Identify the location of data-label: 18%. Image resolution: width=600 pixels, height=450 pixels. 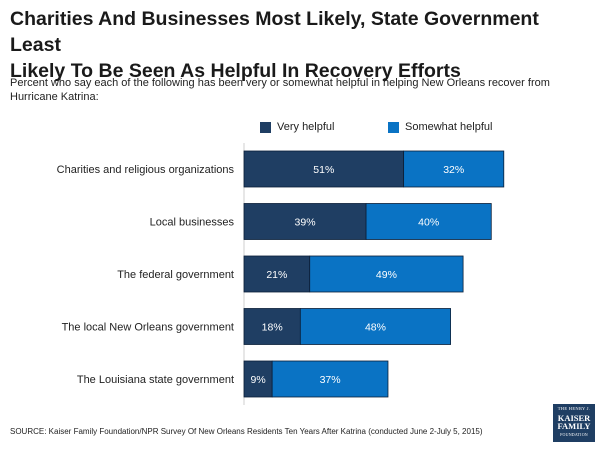
(272, 328).